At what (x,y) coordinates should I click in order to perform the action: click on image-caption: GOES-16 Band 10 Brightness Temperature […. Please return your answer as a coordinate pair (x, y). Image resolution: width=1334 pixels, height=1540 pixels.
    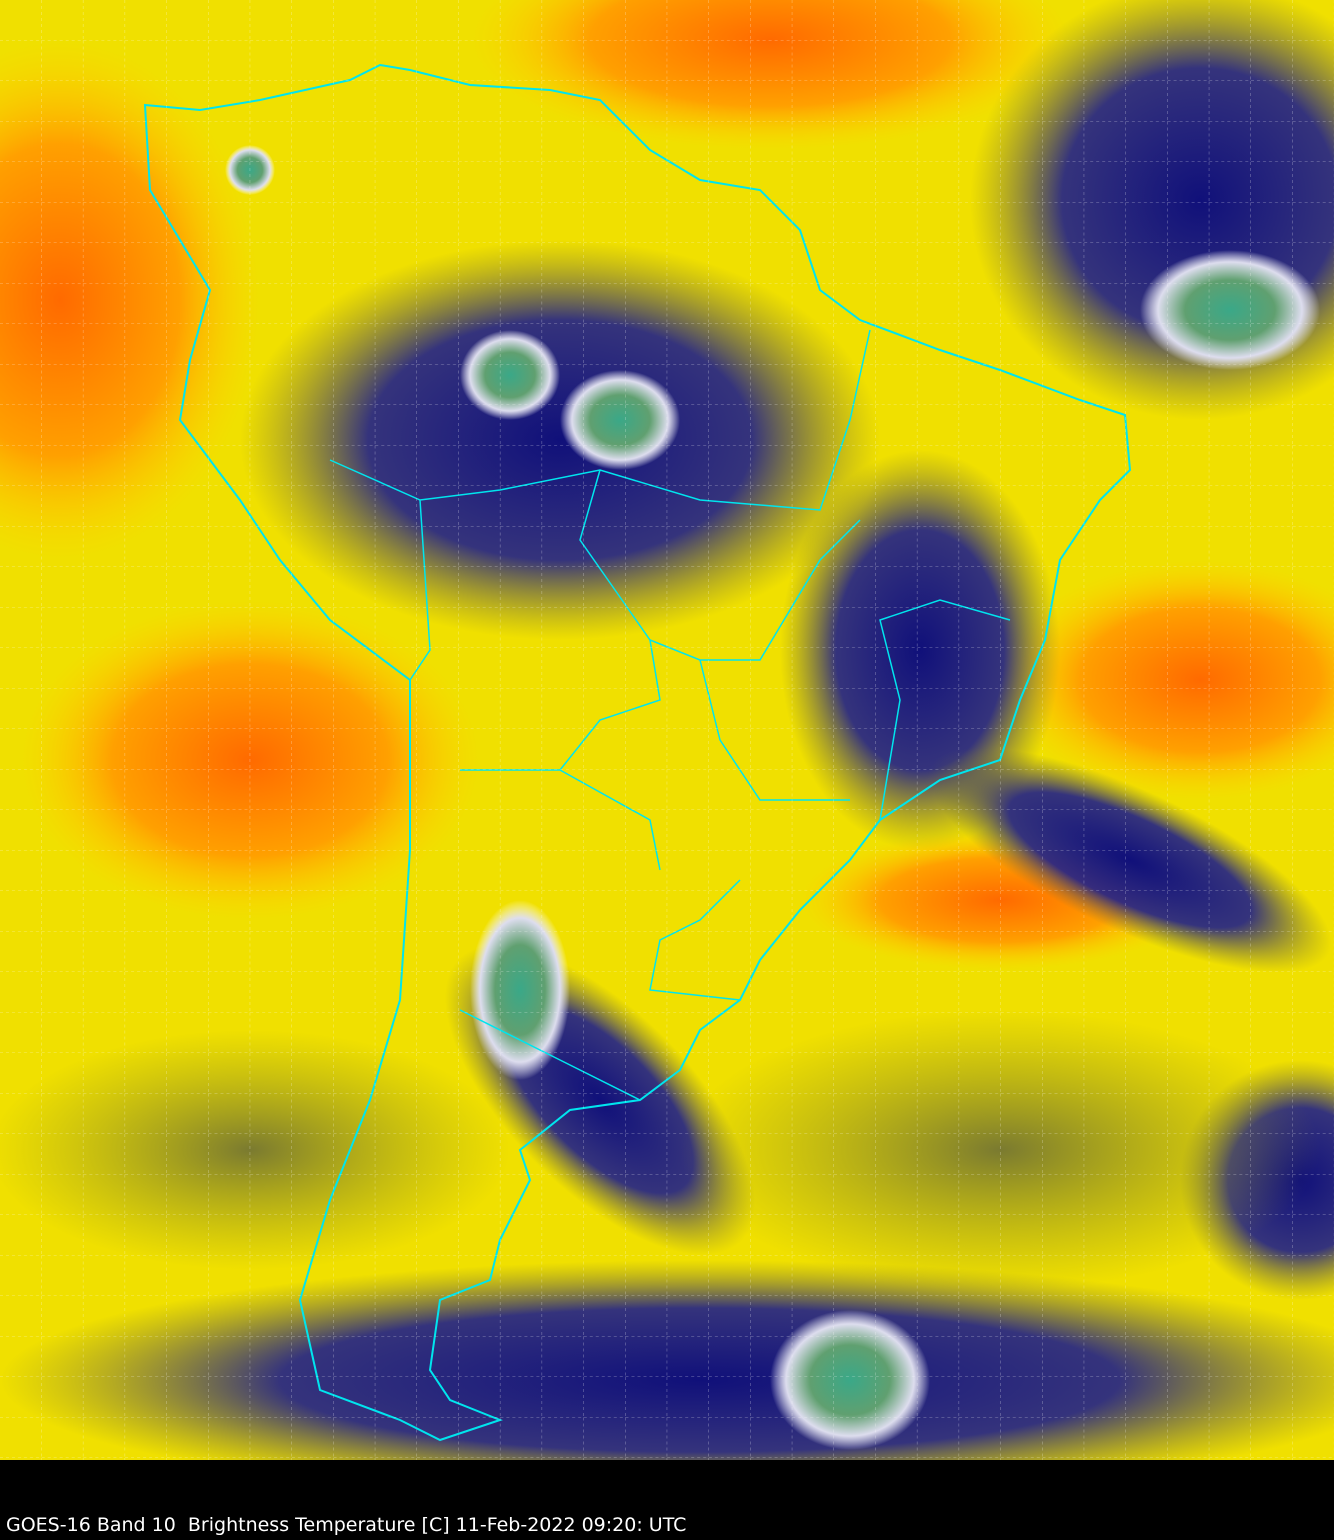
    Looking at the image, I should click on (346, 1525).